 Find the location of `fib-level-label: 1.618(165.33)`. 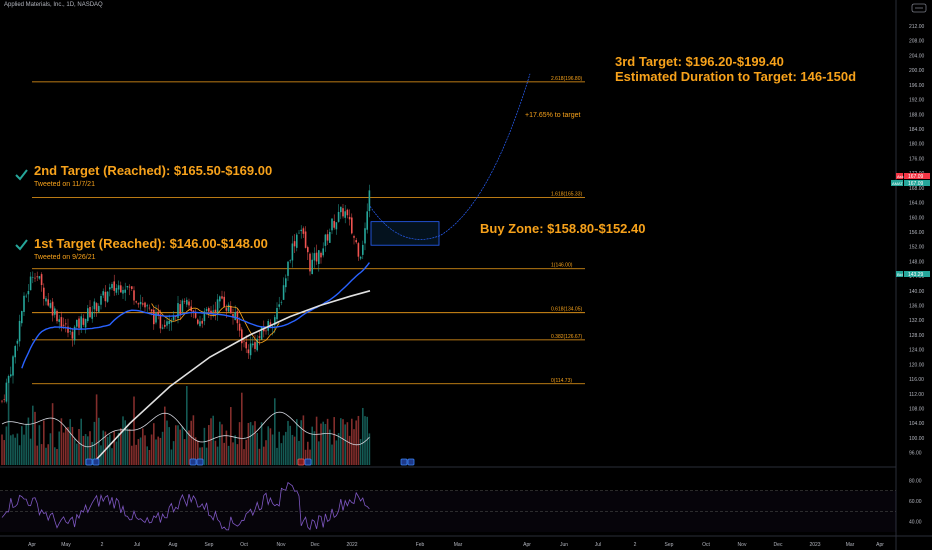

fib-level-label: 1.618(165.33) is located at coordinates (566, 195).